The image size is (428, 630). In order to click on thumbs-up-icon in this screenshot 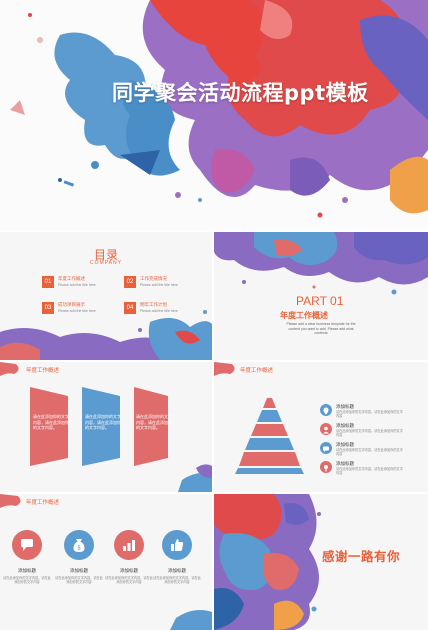, I will do `click(177, 545)`.